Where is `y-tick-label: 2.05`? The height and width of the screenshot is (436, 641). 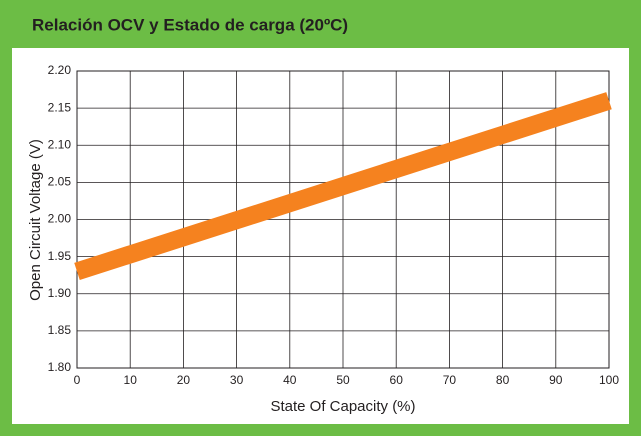
y-tick-label: 2.05 is located at coordinates (60, 182).